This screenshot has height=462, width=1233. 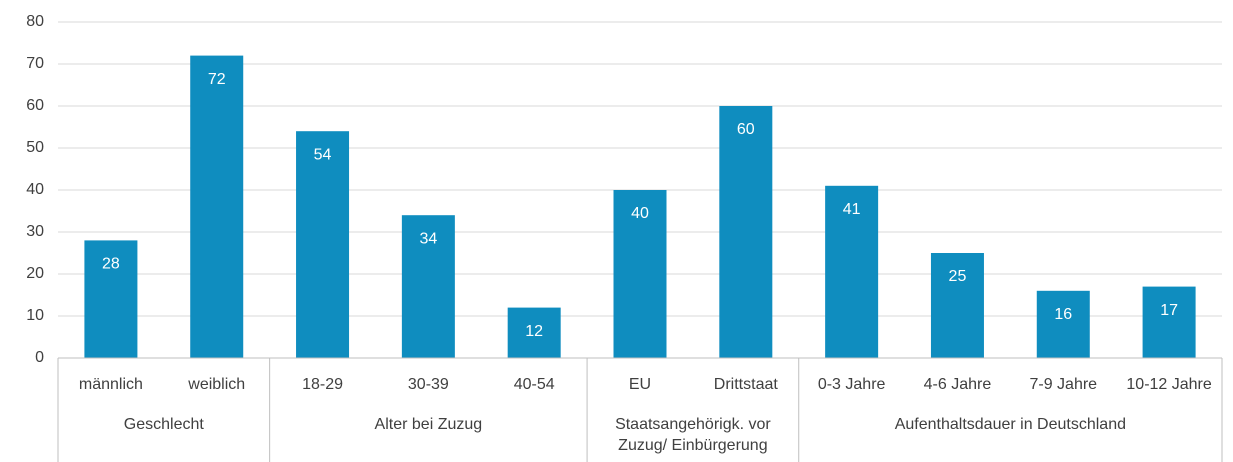 What do you see at coordinates (958, 276) in the screenshot?
I see `data-label: 25` at bounding box center [958, 276].